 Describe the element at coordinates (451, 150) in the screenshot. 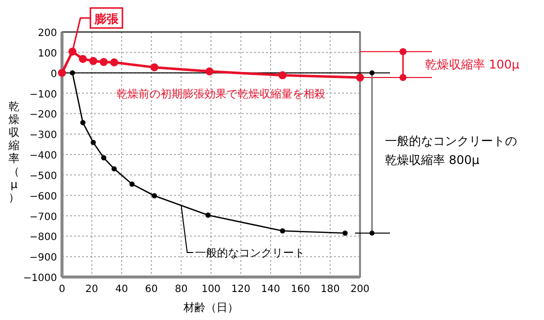

I see `text: 一般的なコンクリートの乾燥収縮率 800μ` at that location.